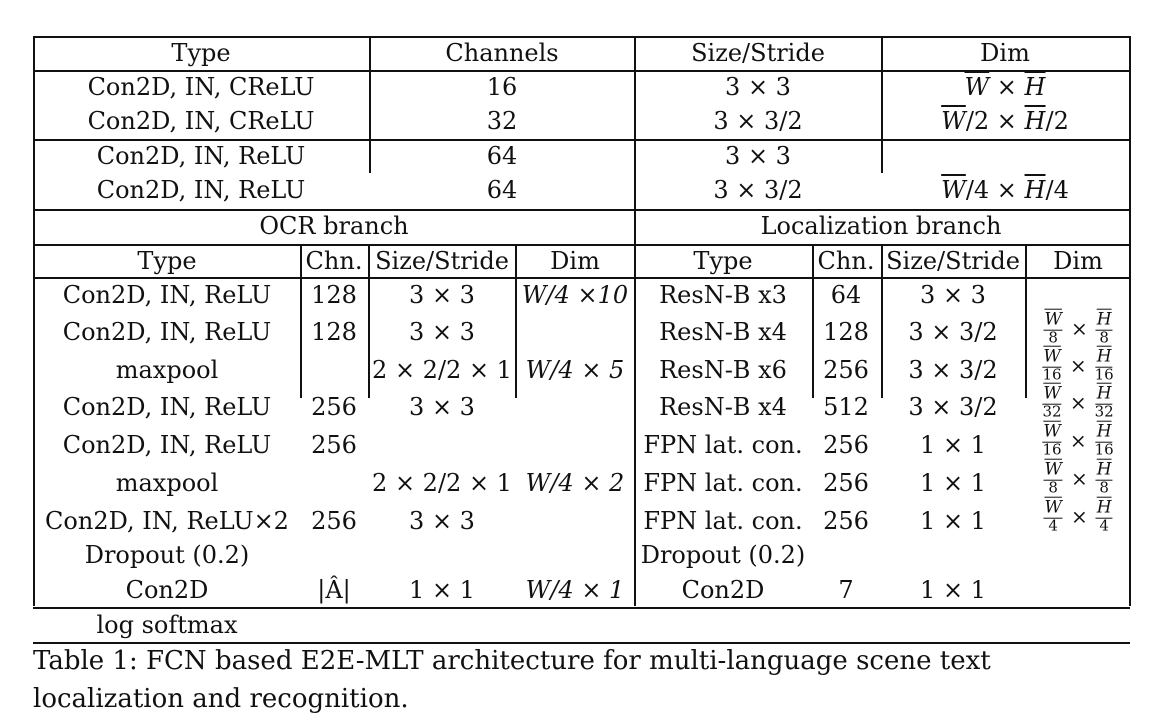  Describe the element at coordinates (167, 555) in the screenshot. I see `ocr-type-cell: Dropout (0.2)` at that location.